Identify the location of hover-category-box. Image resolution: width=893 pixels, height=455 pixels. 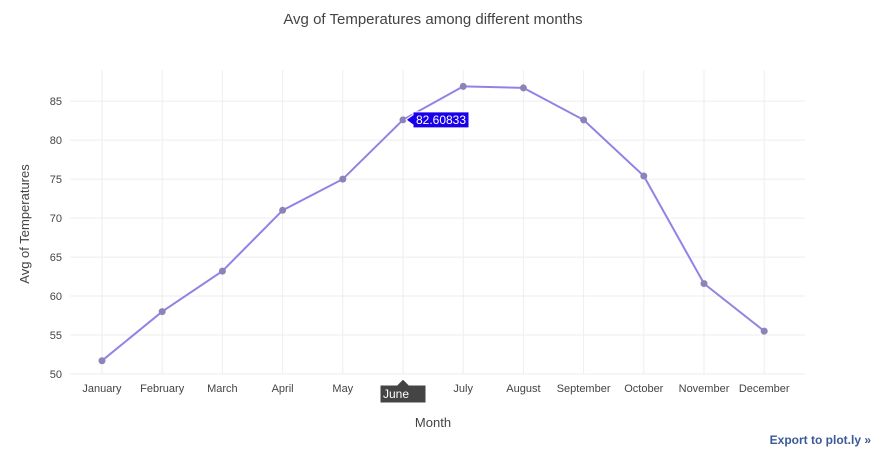
(403, 391).